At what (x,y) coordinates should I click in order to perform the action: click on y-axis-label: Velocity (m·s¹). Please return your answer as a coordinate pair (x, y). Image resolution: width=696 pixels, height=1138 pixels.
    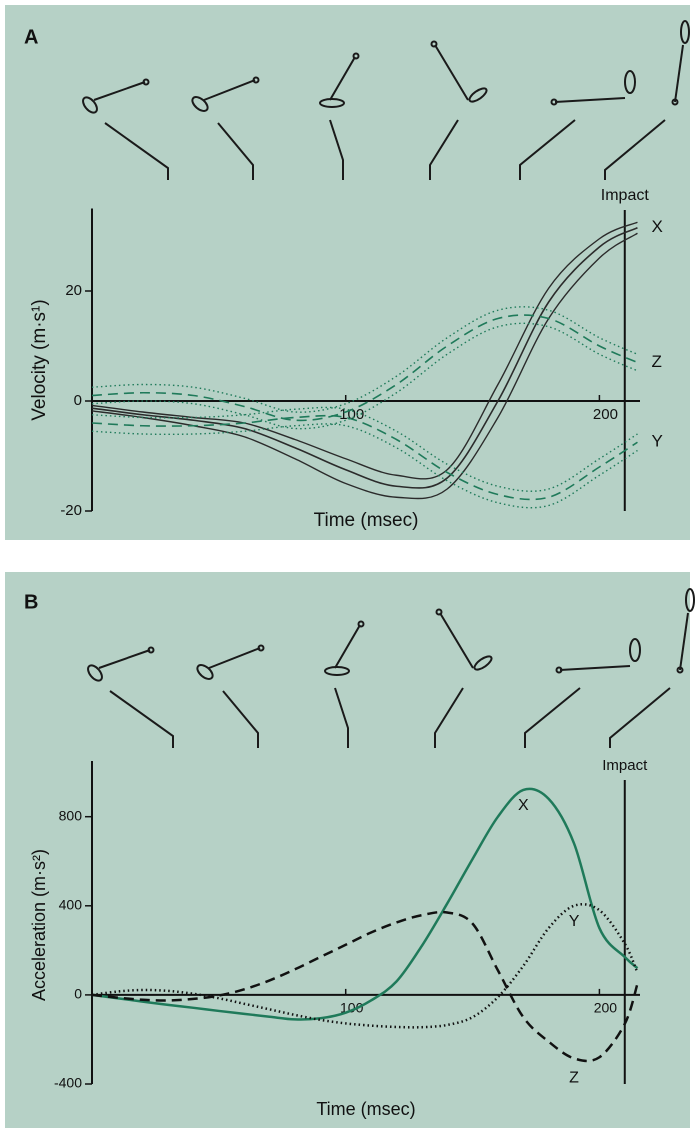
    Looking at the image, I should click on (39, 359).